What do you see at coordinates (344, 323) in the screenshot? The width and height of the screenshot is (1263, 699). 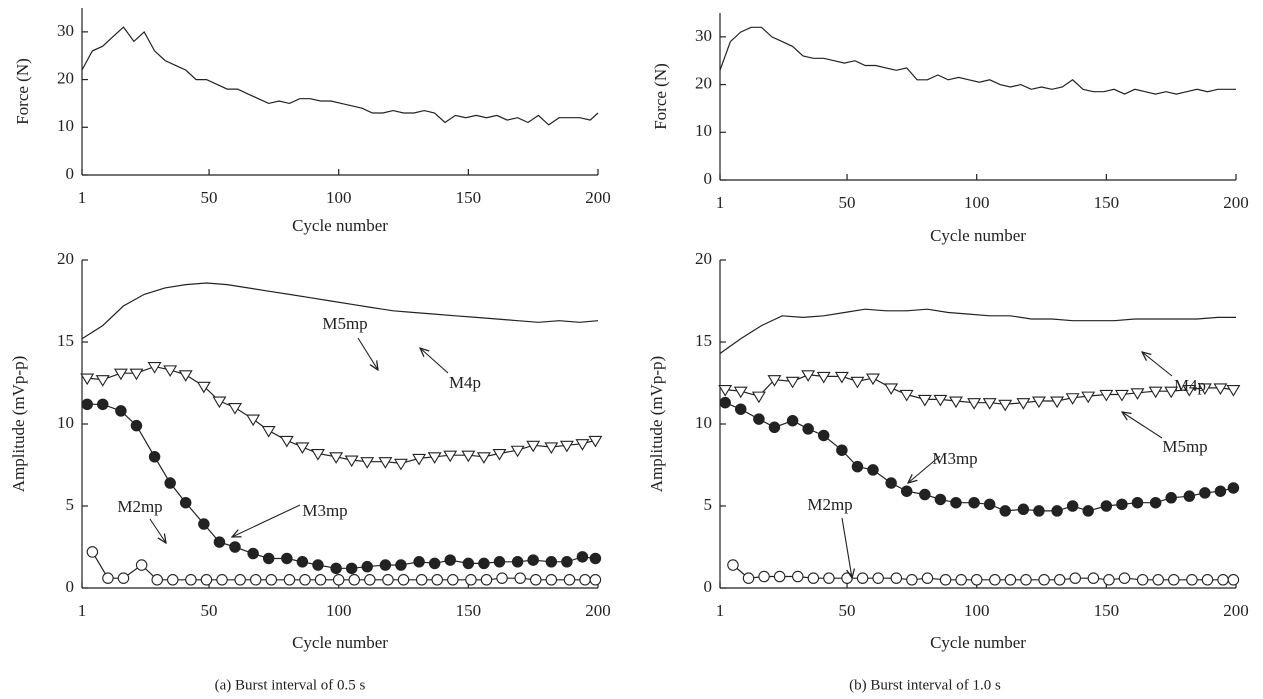 I see `annotation: M5mp` at bounding box center [344, 323].